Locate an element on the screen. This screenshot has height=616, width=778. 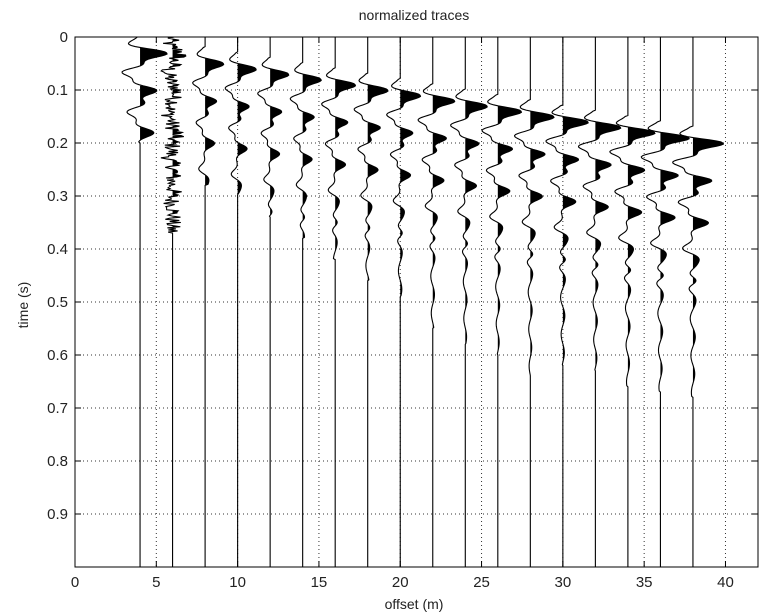
x-tick-label: 25 is located at coordinates (481, 582).